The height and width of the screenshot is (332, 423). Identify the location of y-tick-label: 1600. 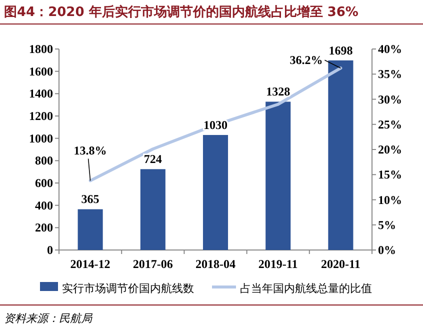
(41, 71).